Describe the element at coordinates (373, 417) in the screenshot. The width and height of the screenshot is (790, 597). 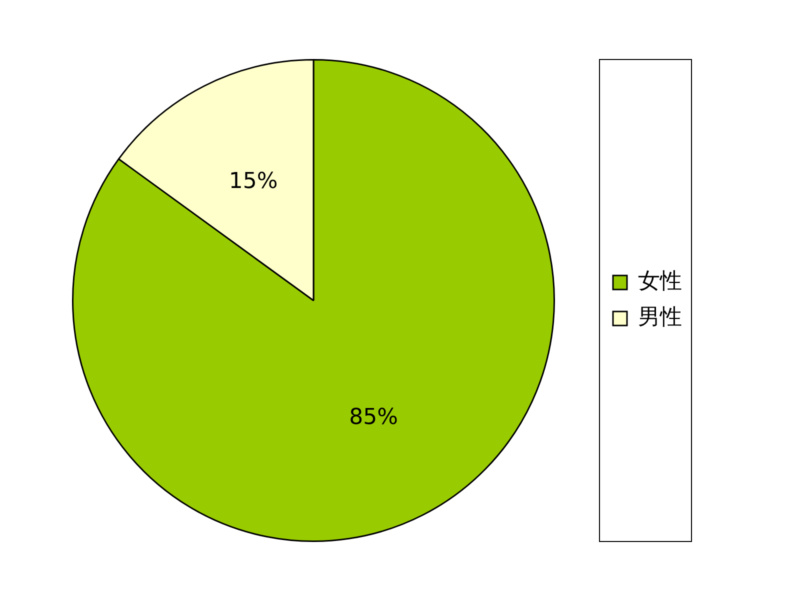
I see `data-label: 85%` at that location.